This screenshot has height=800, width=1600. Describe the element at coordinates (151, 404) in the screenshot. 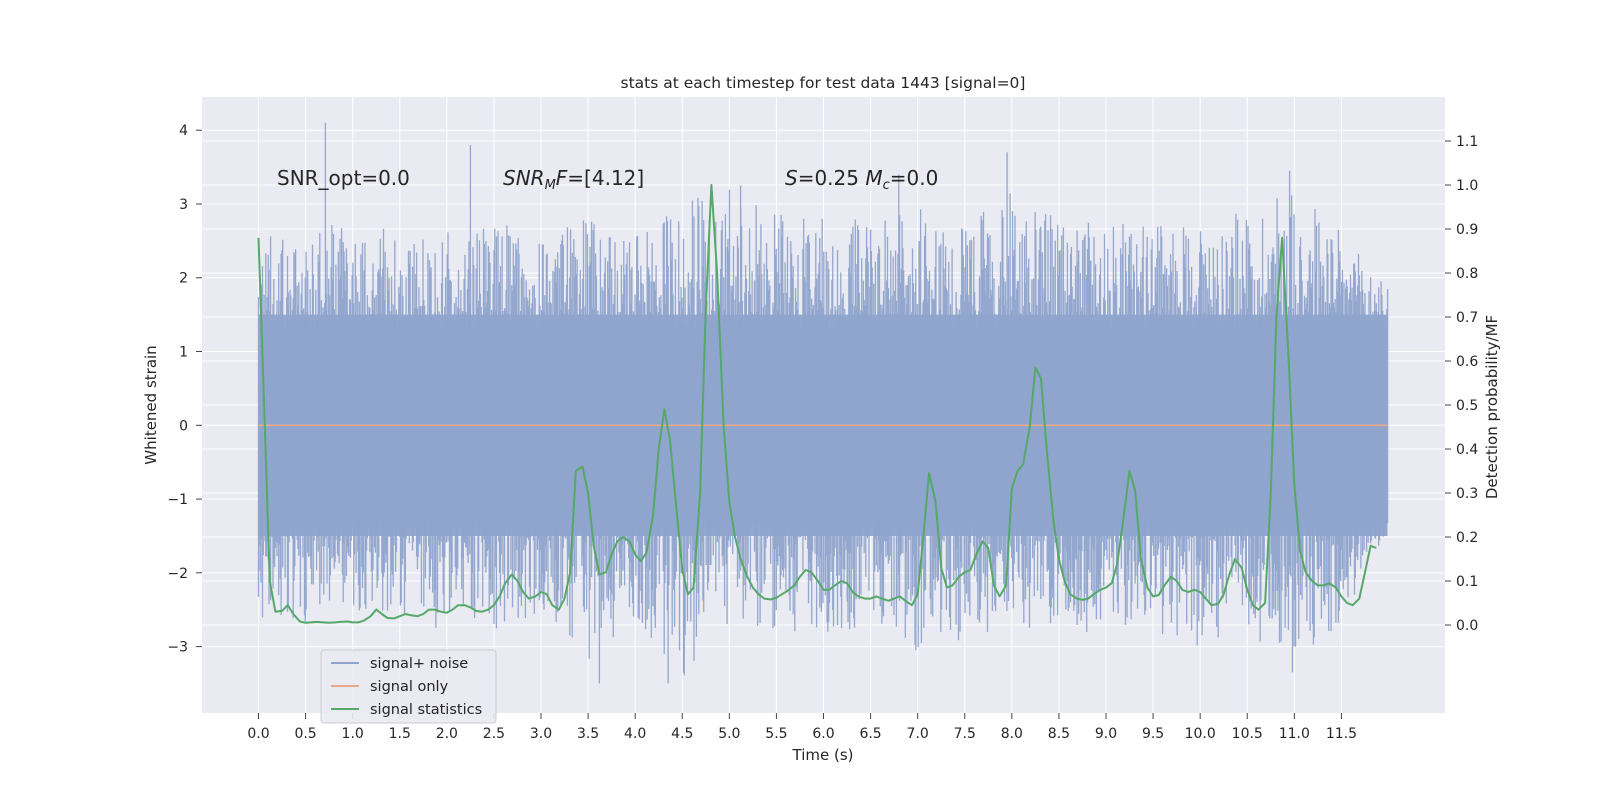

I see `y-axis-left-label: Whitened strain` at that location.